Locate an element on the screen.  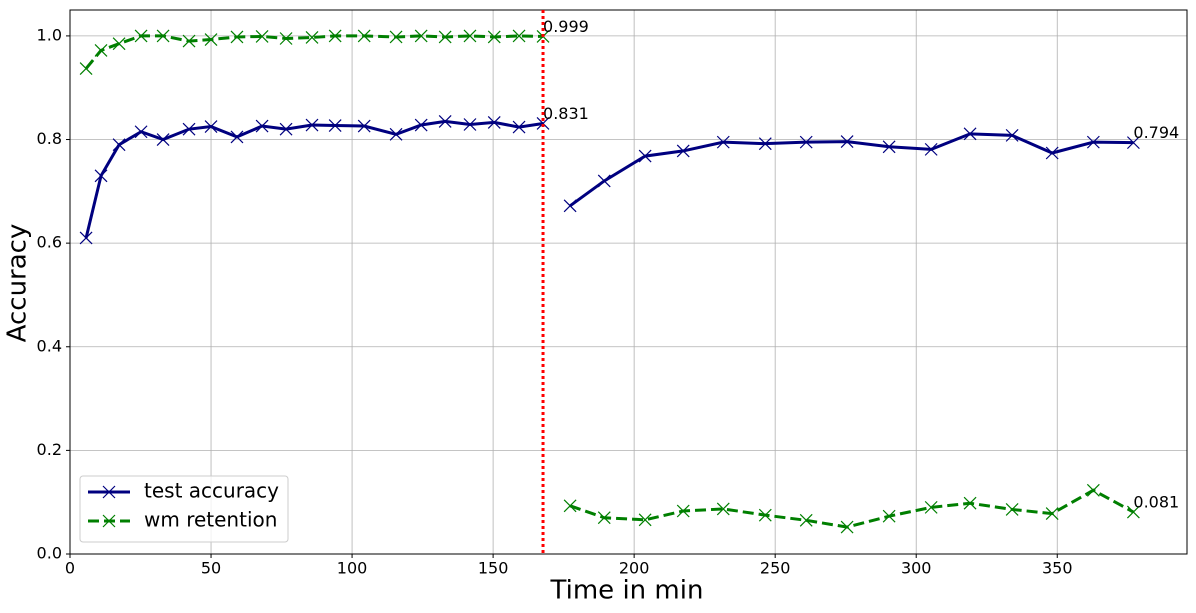
x-tick-label: 150 is located at coordinates (493, 568).